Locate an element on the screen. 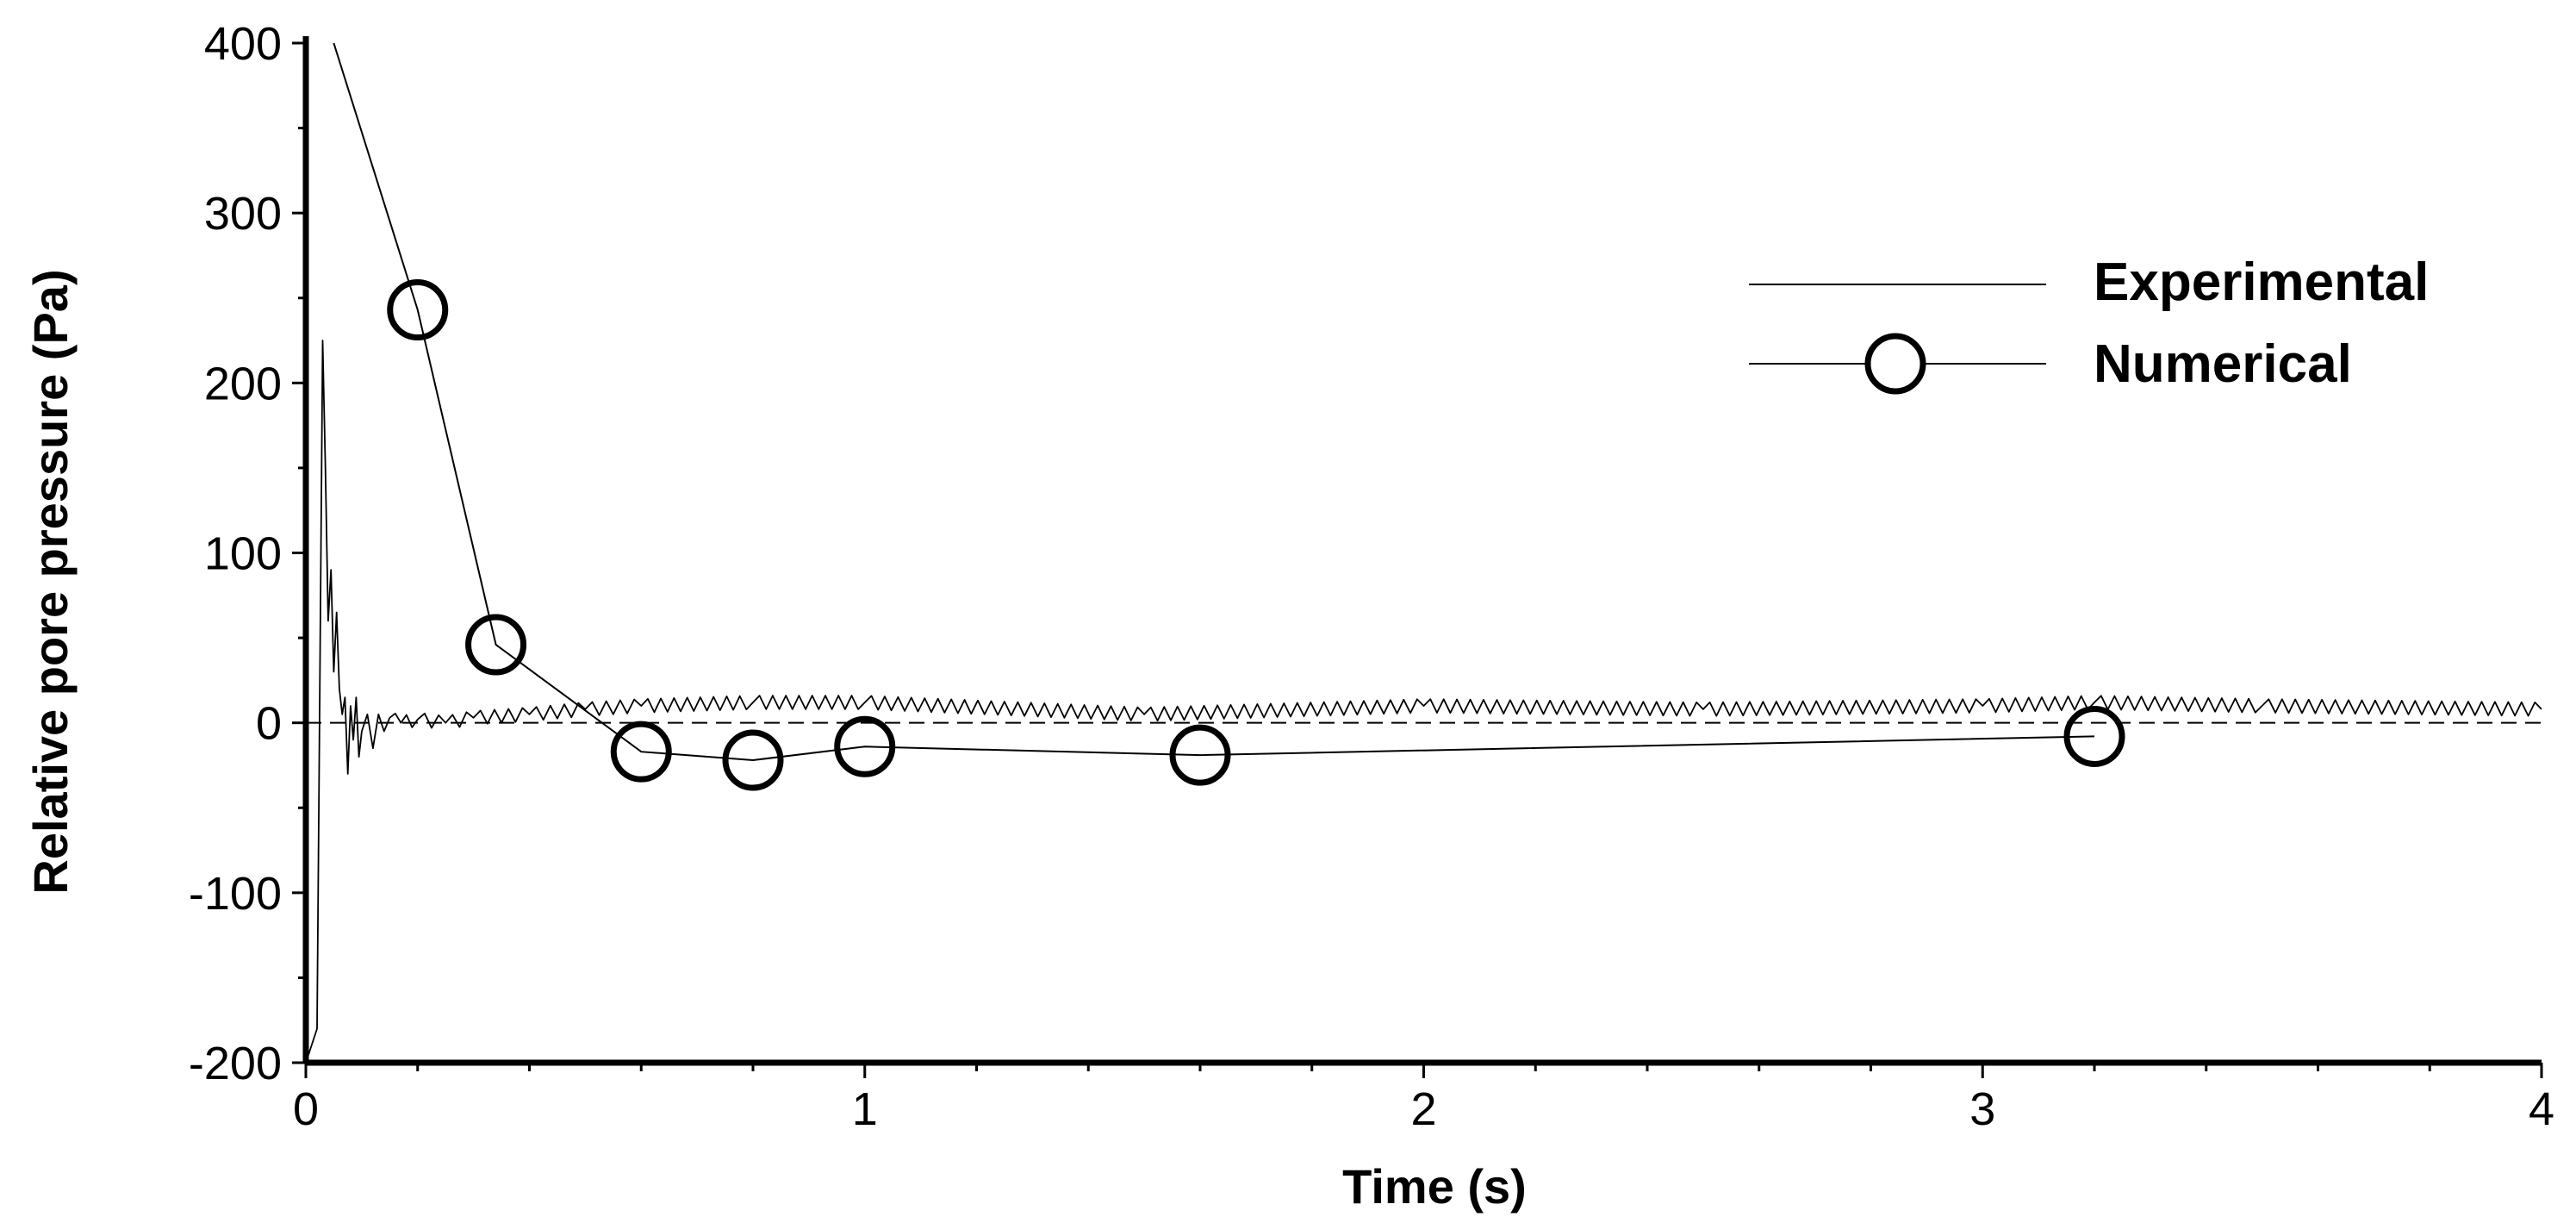  y-tick-label: 100 is located at coordinates (243, 554).